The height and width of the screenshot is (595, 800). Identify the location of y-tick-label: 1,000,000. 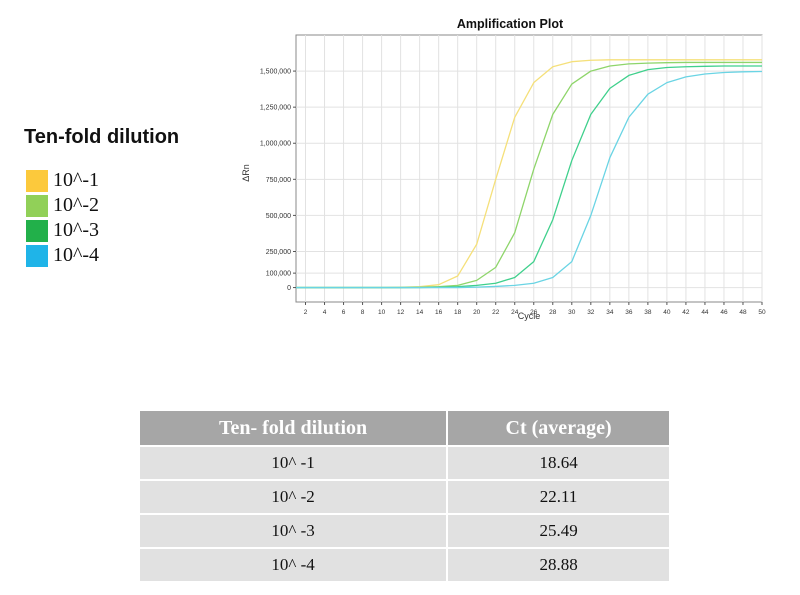
(275, 144).